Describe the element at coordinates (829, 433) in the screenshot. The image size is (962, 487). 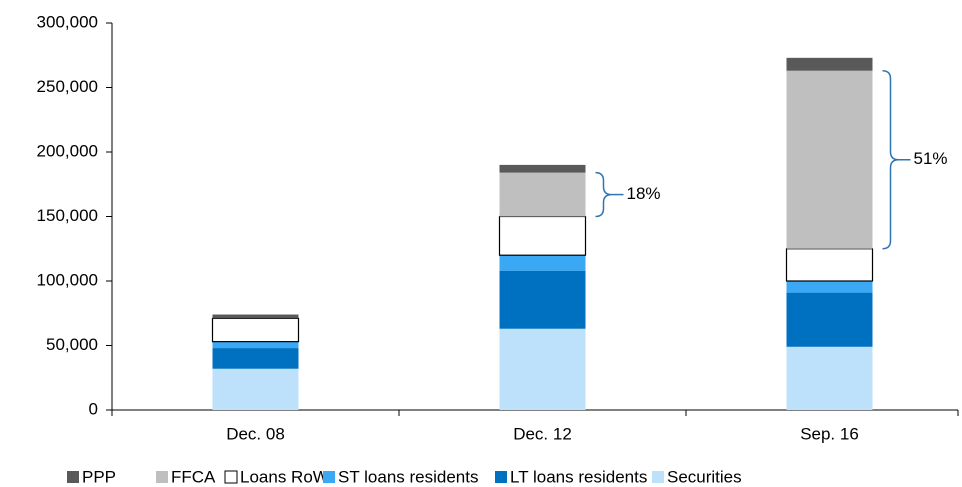
I see `x-tick-label: Sep. 16` at that location.